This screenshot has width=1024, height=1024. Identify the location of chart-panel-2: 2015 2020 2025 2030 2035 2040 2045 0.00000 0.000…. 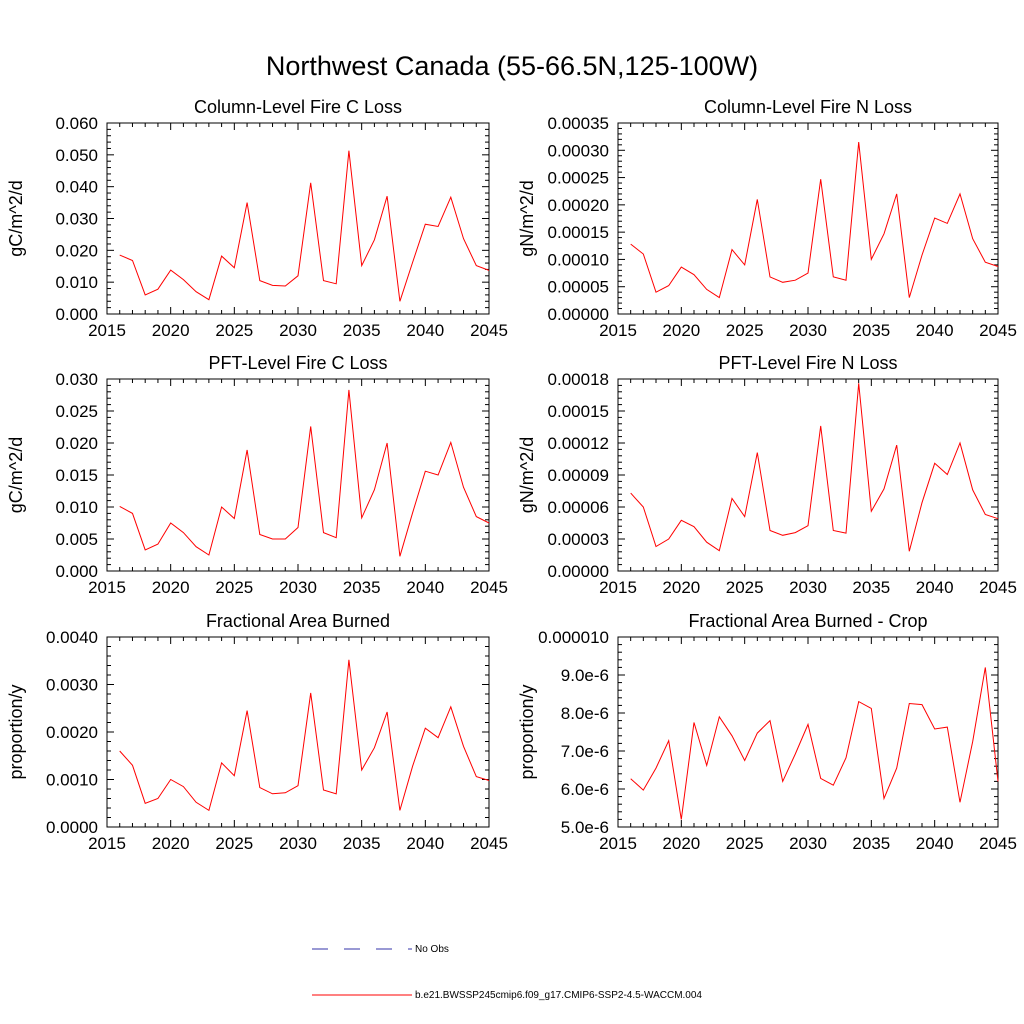
(767, 218).